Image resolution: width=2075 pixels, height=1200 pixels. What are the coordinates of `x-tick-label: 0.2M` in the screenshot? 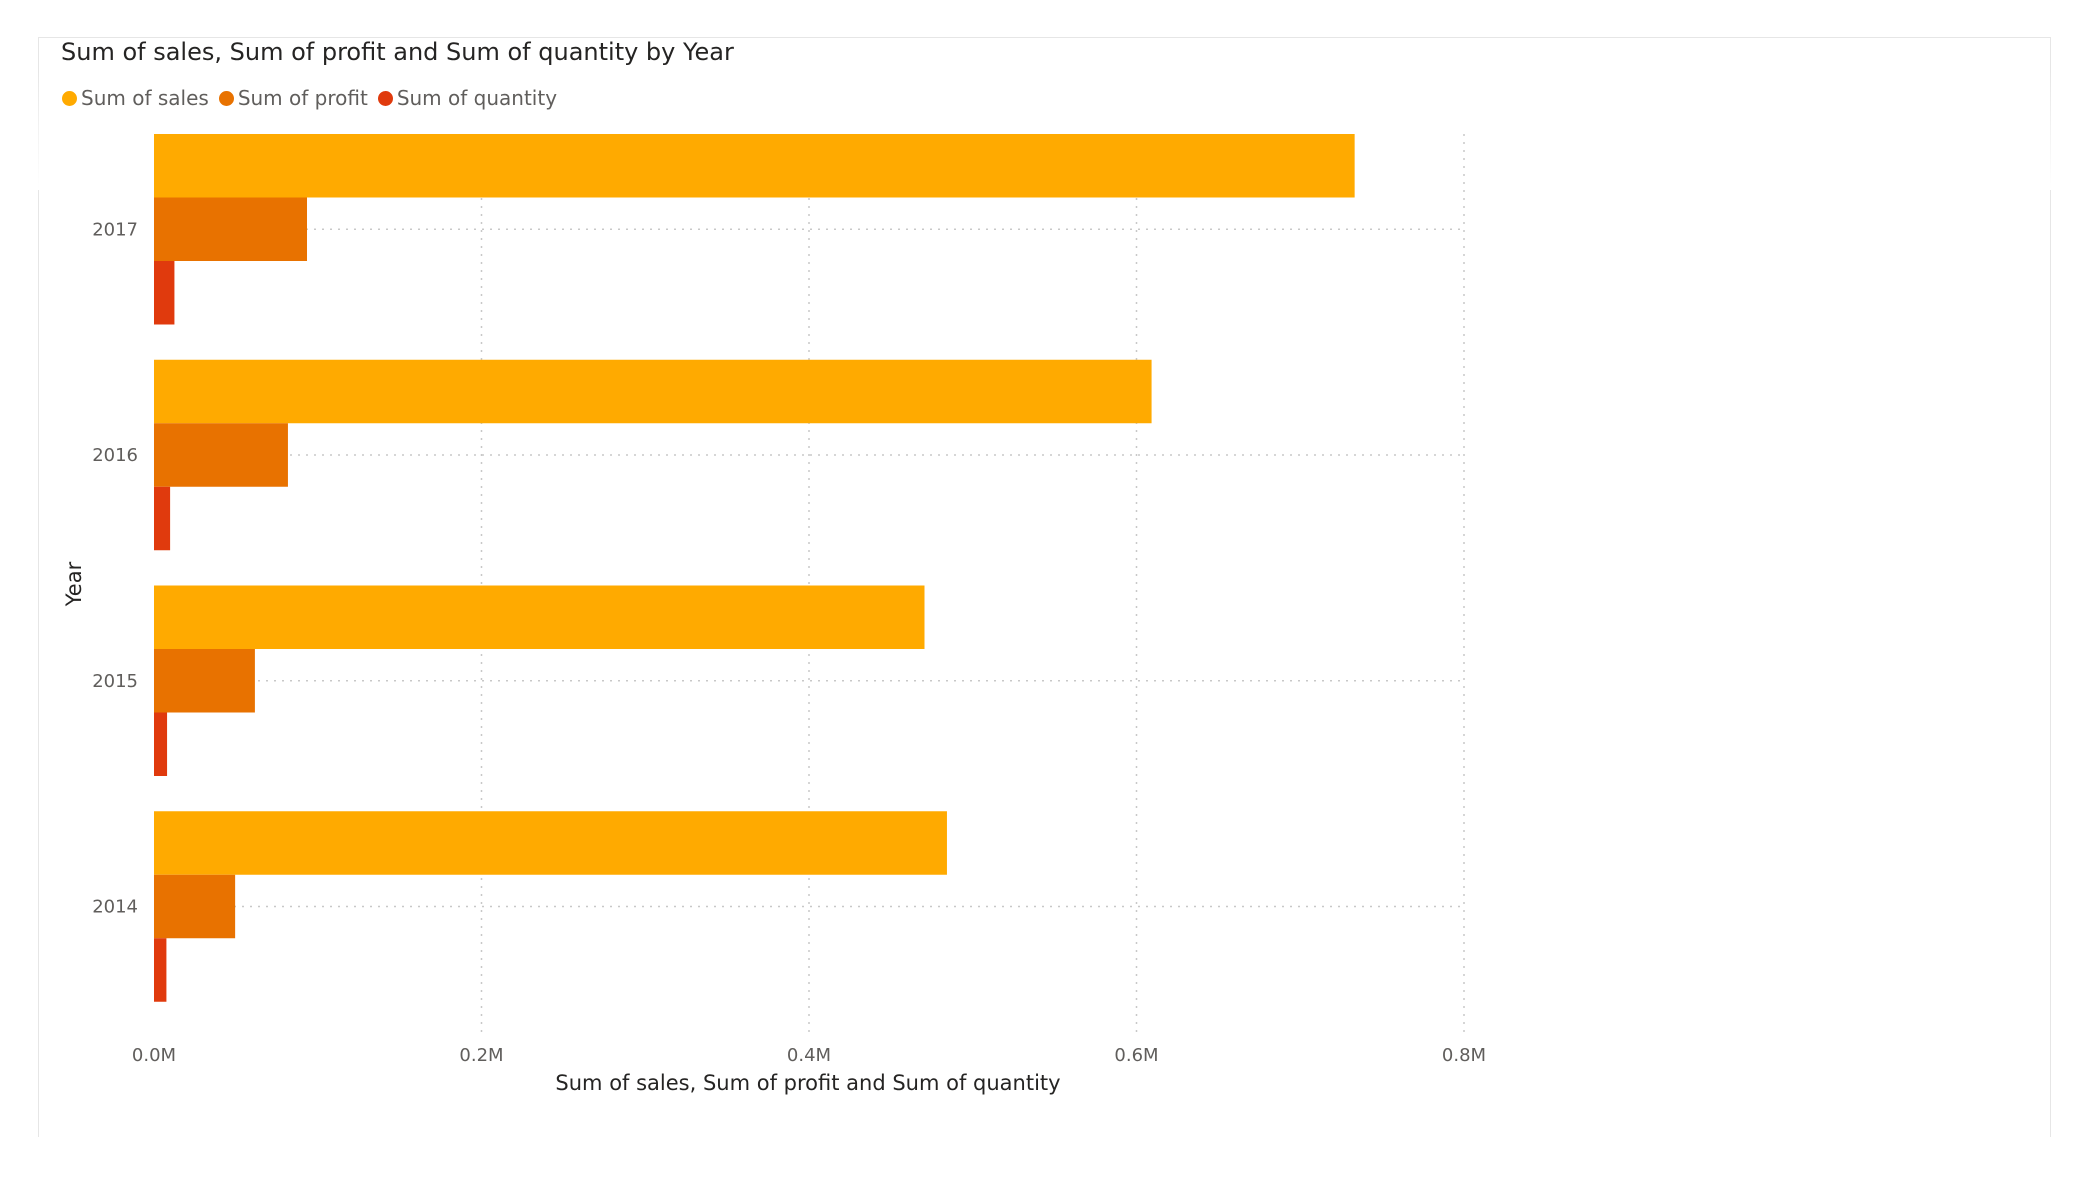 It's located at (481, 1055).